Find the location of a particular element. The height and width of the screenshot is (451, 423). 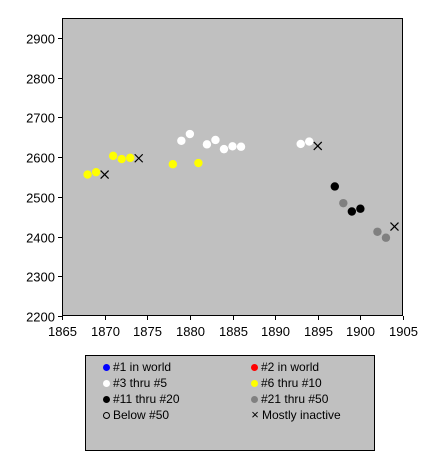

x-tick-label: 1880 is located at coordinates (190, 331).